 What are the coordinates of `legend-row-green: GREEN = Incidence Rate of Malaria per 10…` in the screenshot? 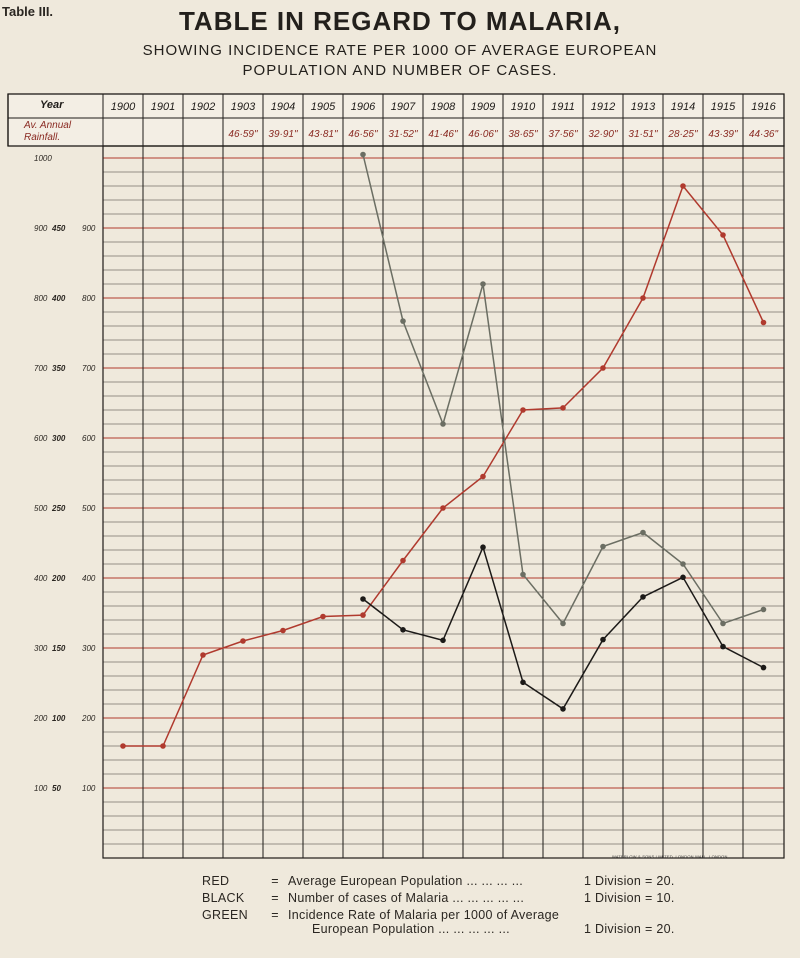 It's located at (492, 925).